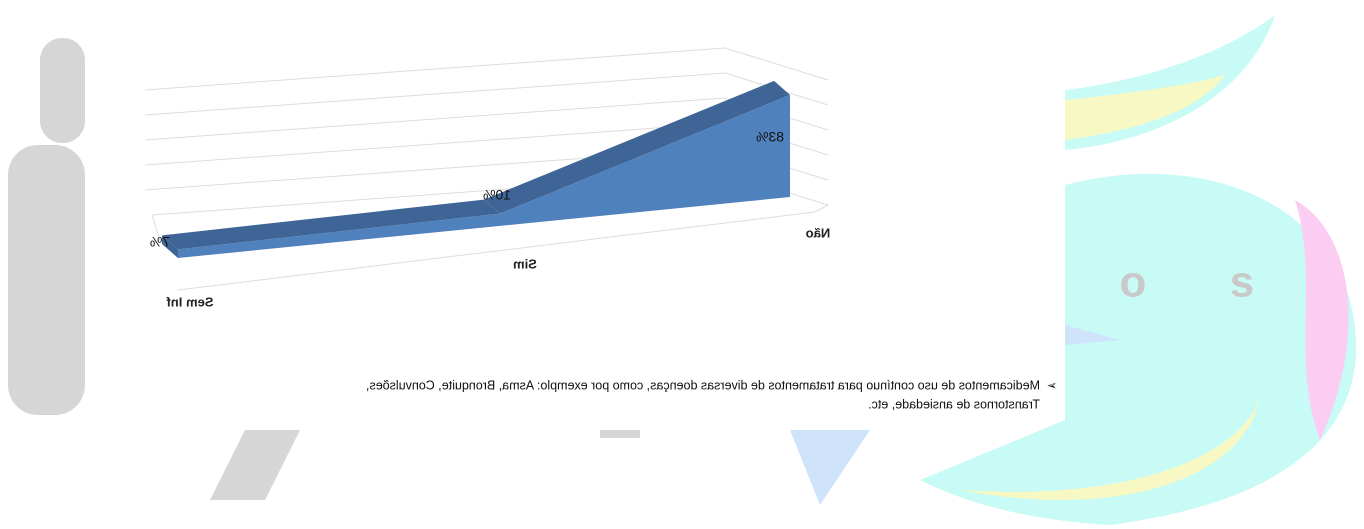 The image size is (1364, 529). I want to click on value-label: 7%, so click(160, 242).